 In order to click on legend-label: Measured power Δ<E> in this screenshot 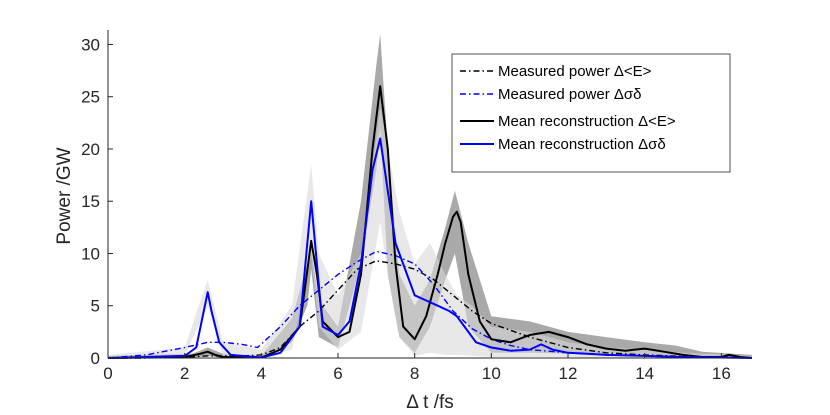, I will do `click(575, 71)`.